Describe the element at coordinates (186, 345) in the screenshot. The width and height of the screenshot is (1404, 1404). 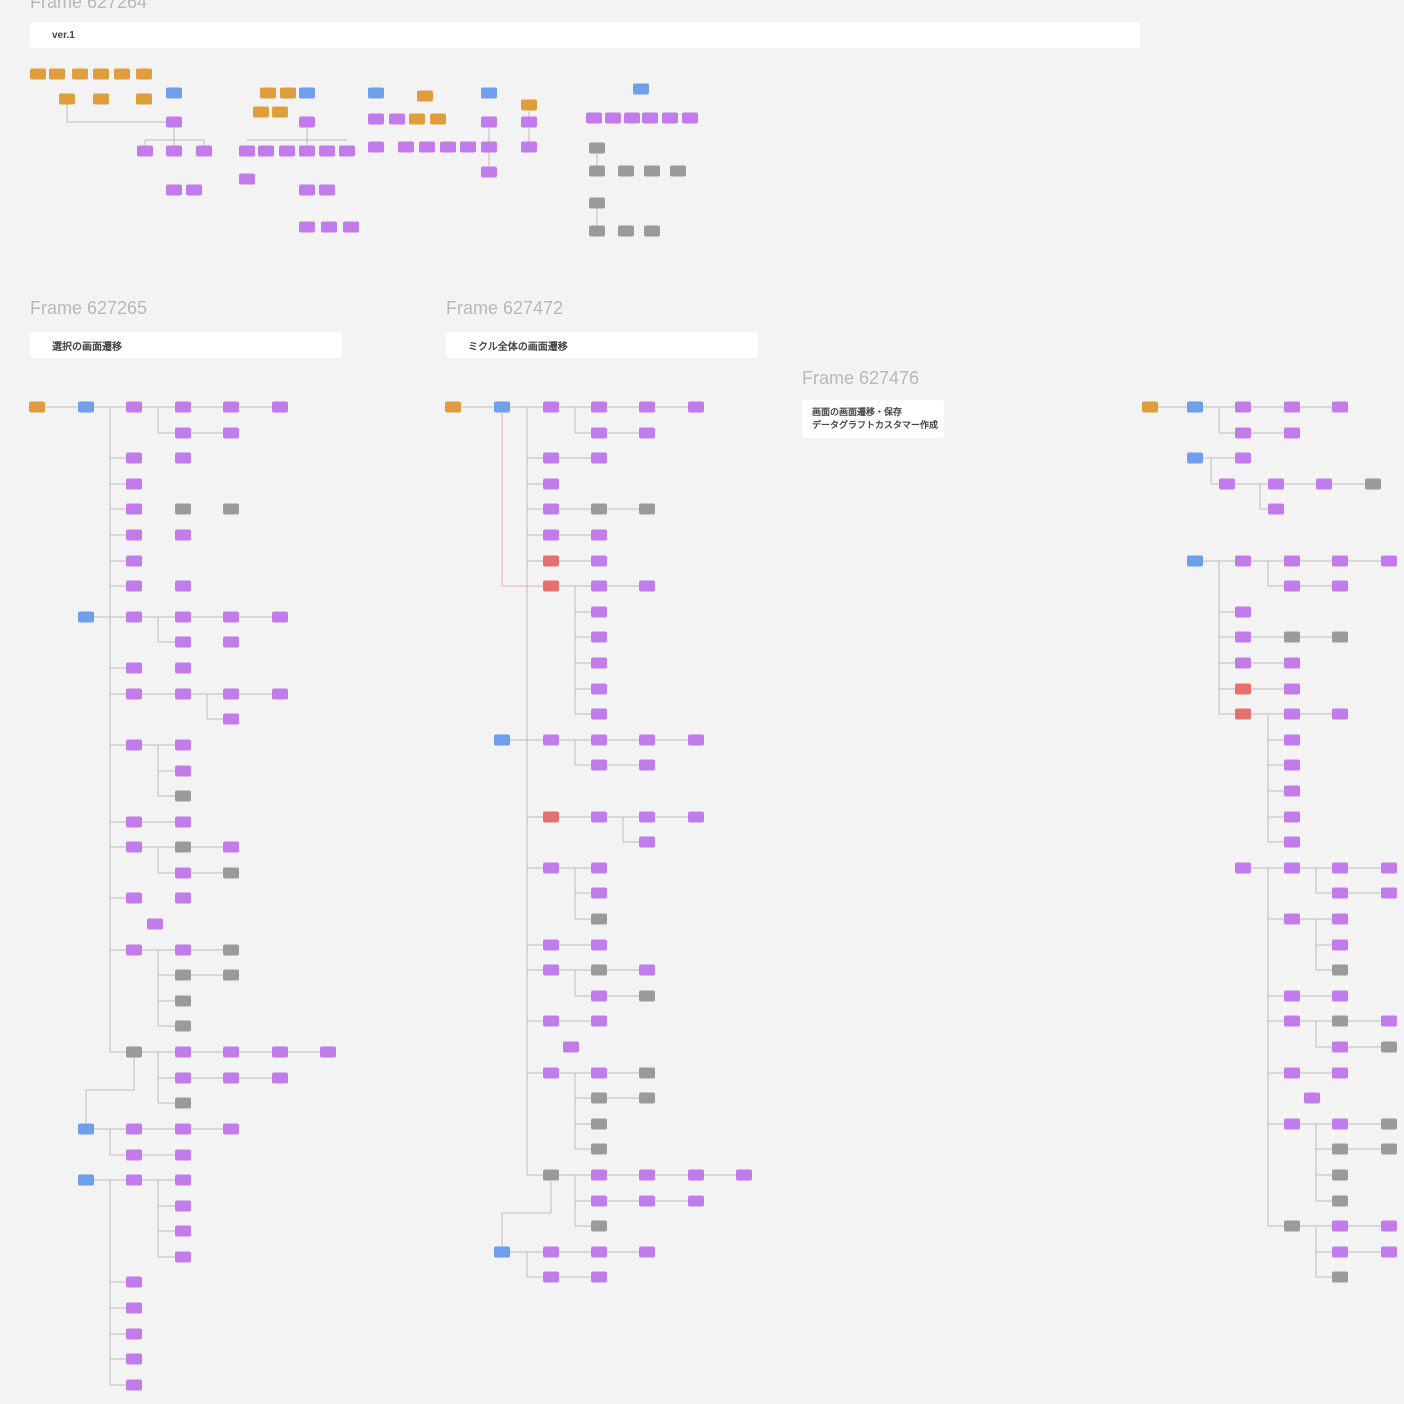
I see `frame-header-627265: 選択の画面遷移` at that location.